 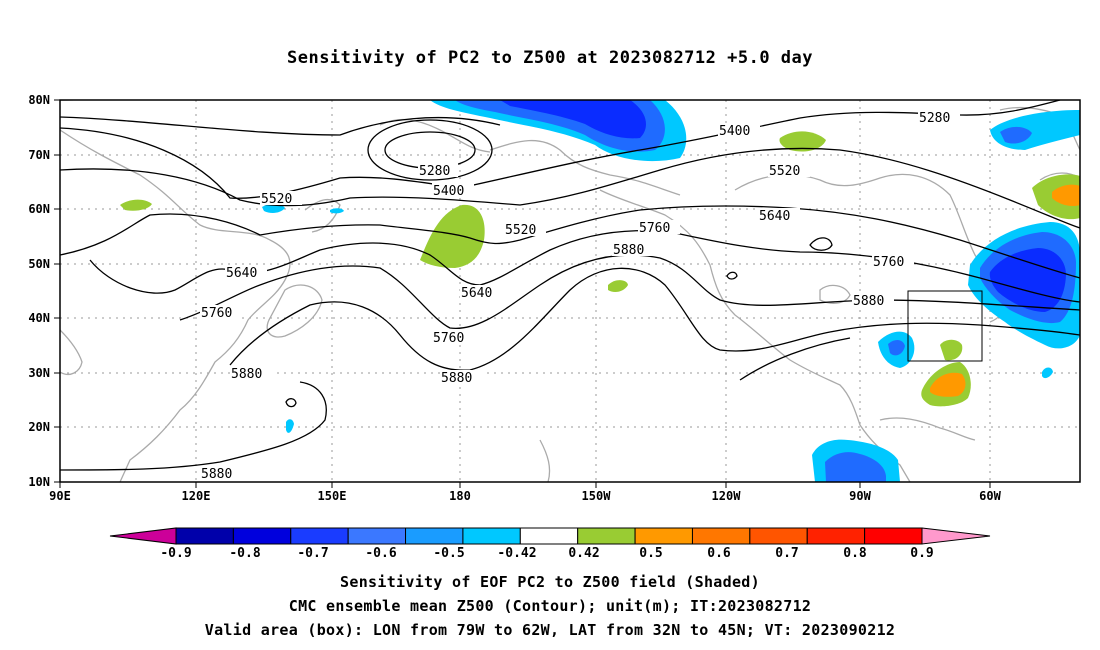 I want to click on shade-midpac-positive, so click(x=618, y=286).